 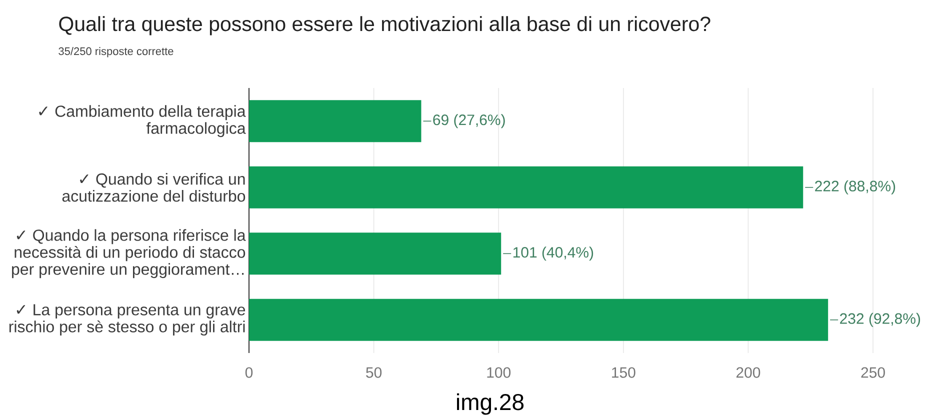 What do you see at coordinates (249, 372) in the screenshot?
I see `x-tick-label: 0` at bounding box center [249, 372].